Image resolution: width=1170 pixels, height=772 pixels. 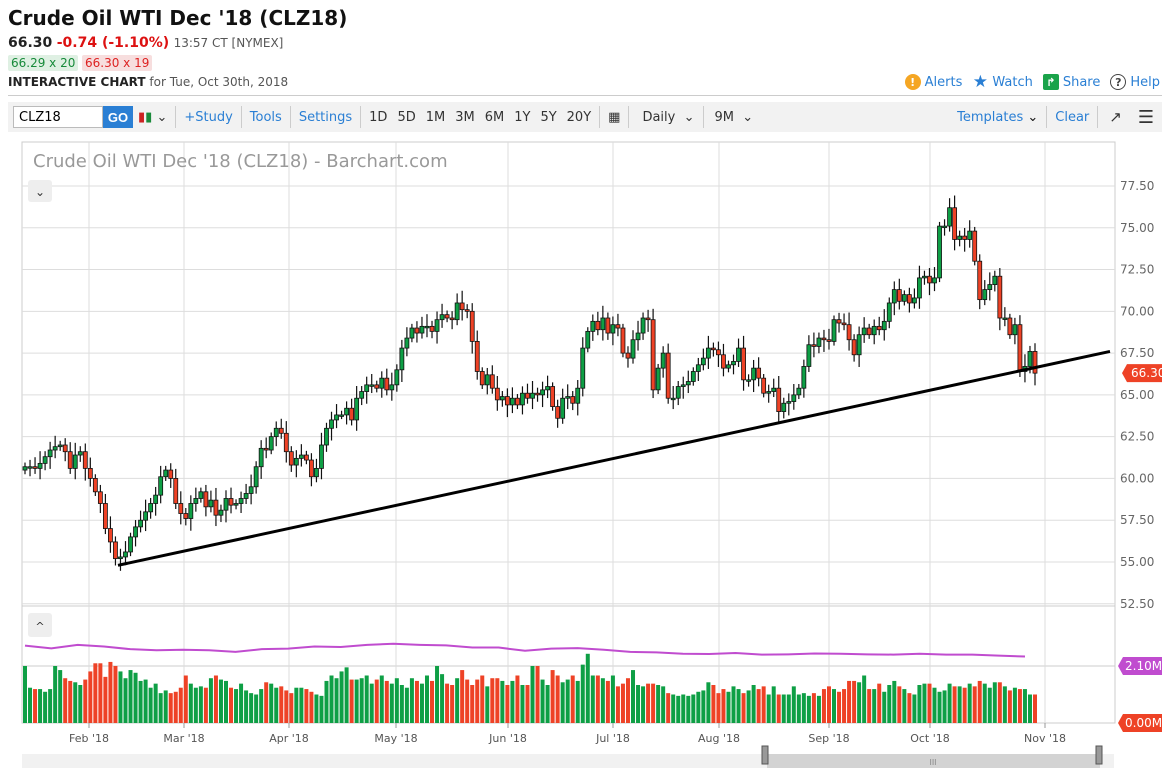 What do you see at coordinates (612, 738) in the screenshot?
I see `x-tick-label: Jul '18` at bounding box center [612, 738].